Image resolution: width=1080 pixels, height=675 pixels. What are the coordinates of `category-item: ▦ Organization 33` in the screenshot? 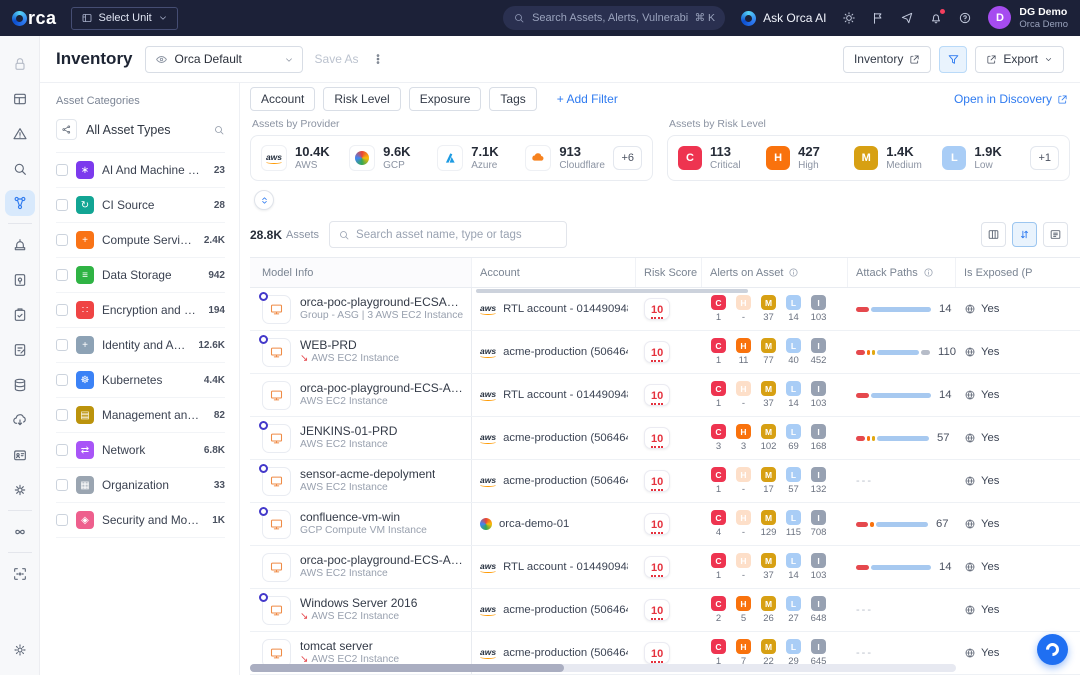 It's located at (140, 485).